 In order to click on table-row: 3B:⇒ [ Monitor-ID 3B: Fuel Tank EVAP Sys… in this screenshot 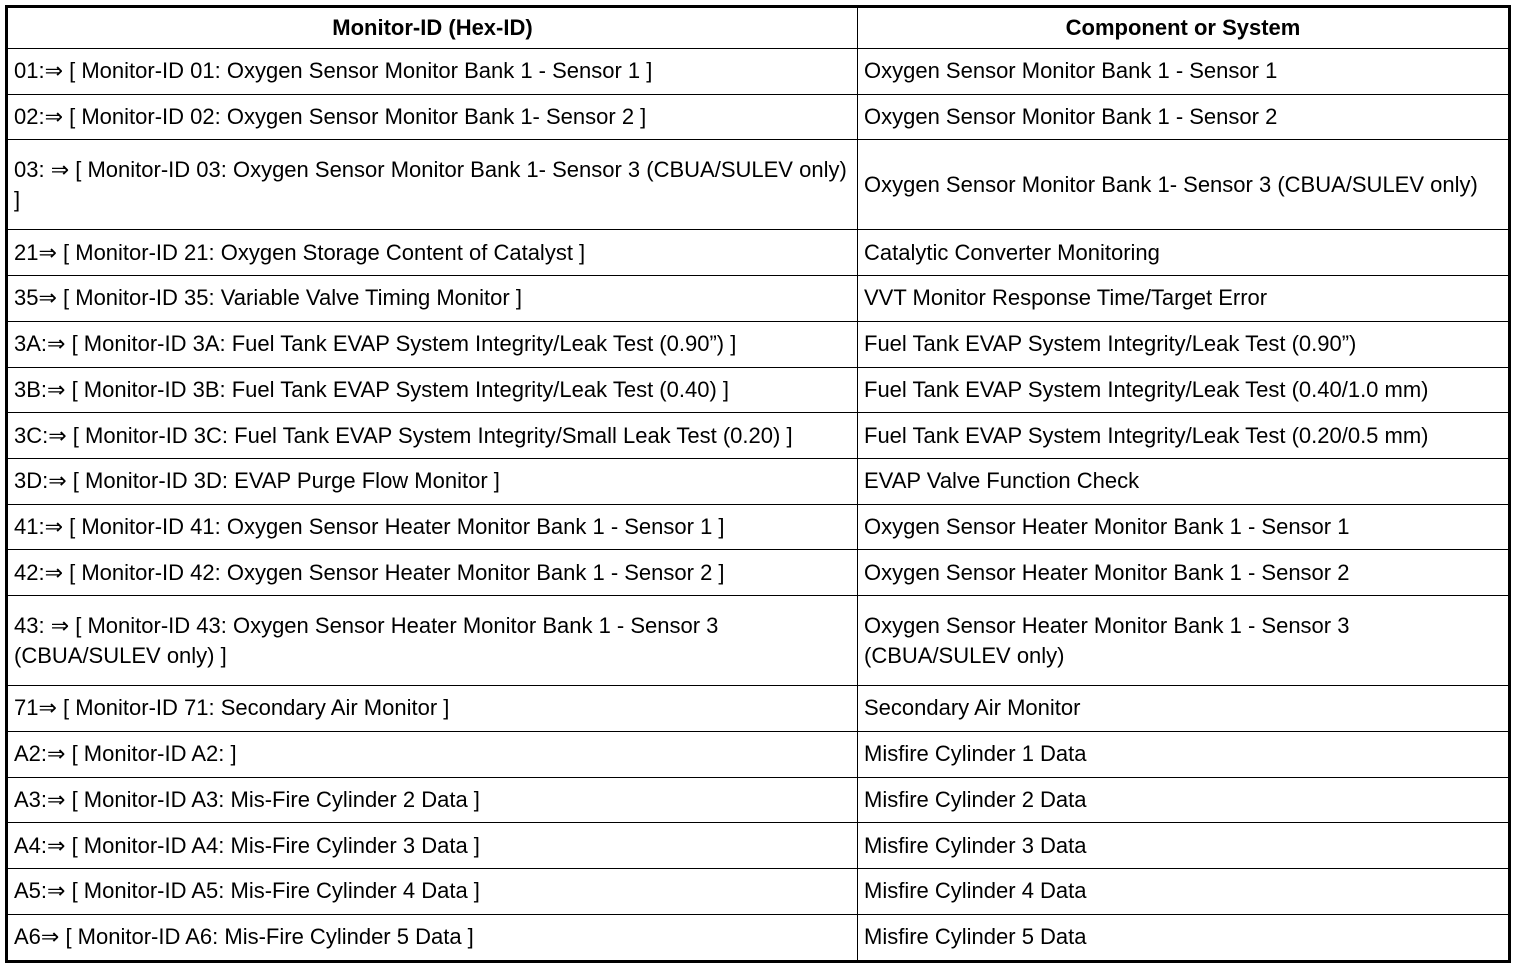, I will do `click(758, 390)`.